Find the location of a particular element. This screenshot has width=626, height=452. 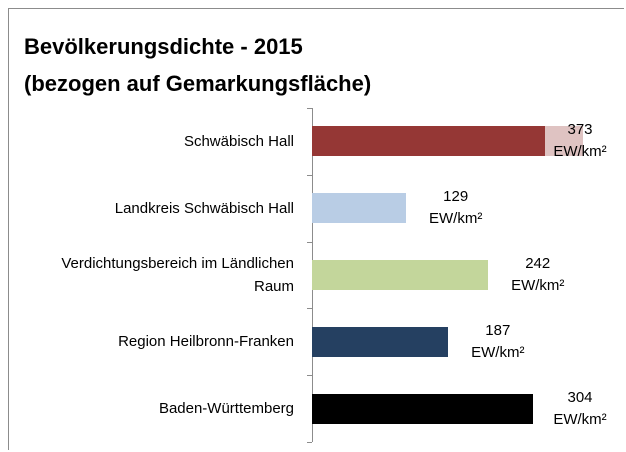

y-tick-label: Schwäbisch Hall is located at coordinates (238, 141).